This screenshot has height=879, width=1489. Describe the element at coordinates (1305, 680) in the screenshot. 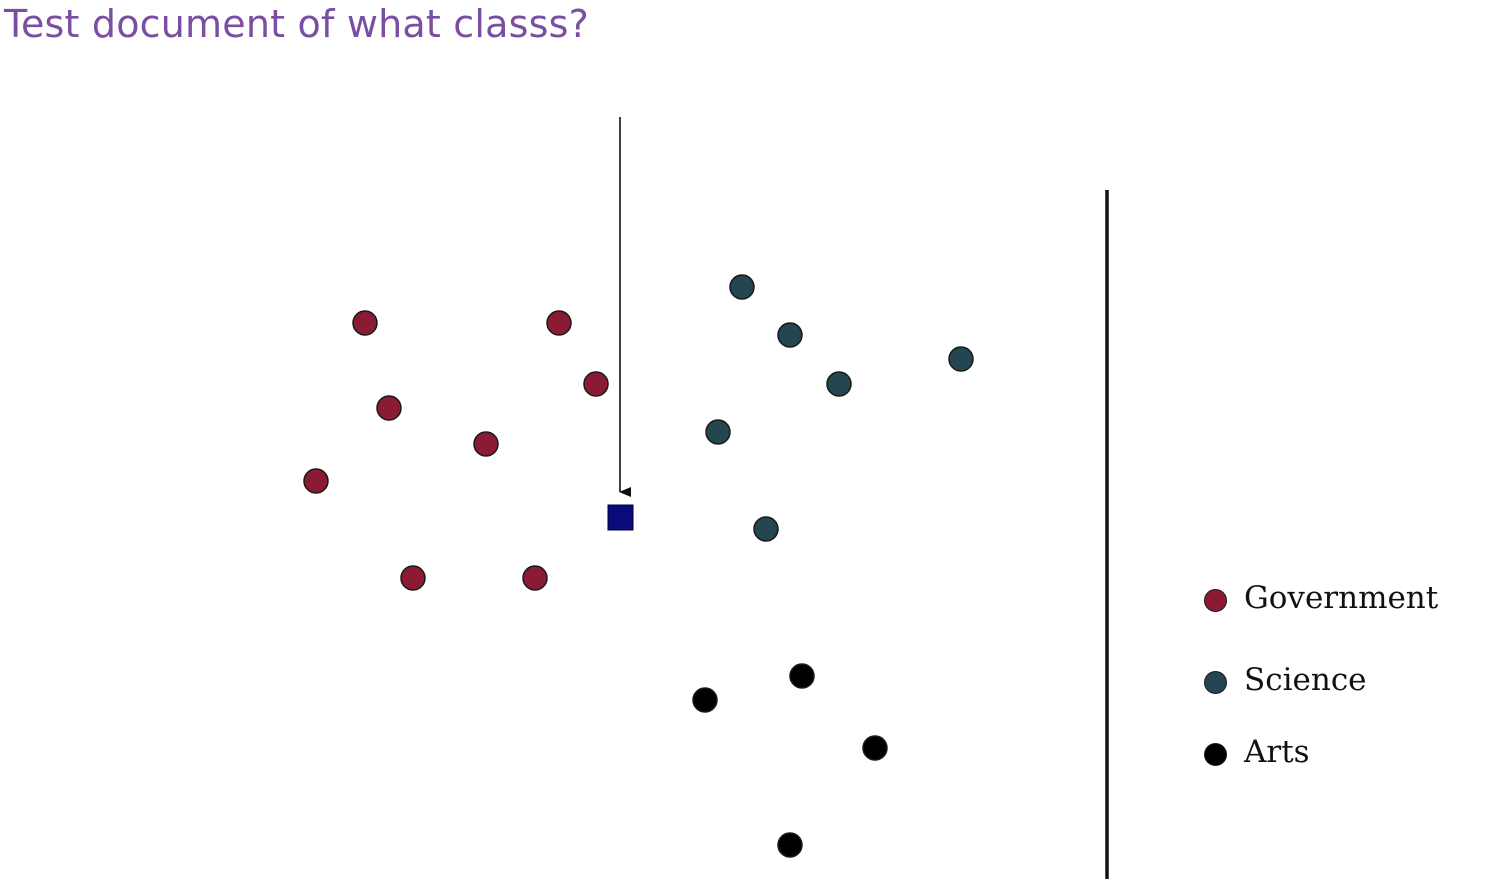

I see `legend-label-science: Science` at that location.